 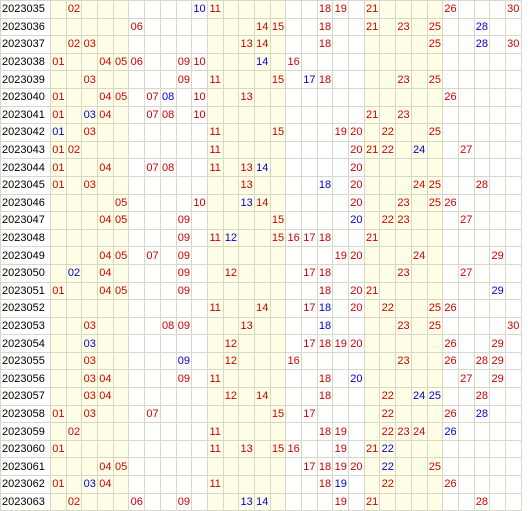 I want to click on period-cell: 2023044, so click(x=25, y=167).